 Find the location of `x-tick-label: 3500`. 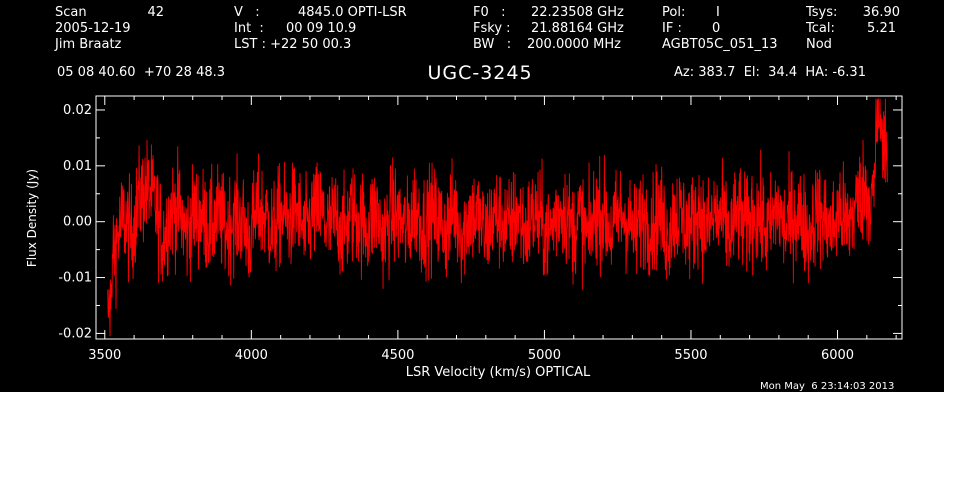

x-tick-label: 3500 is located at coordinates (104, 355).